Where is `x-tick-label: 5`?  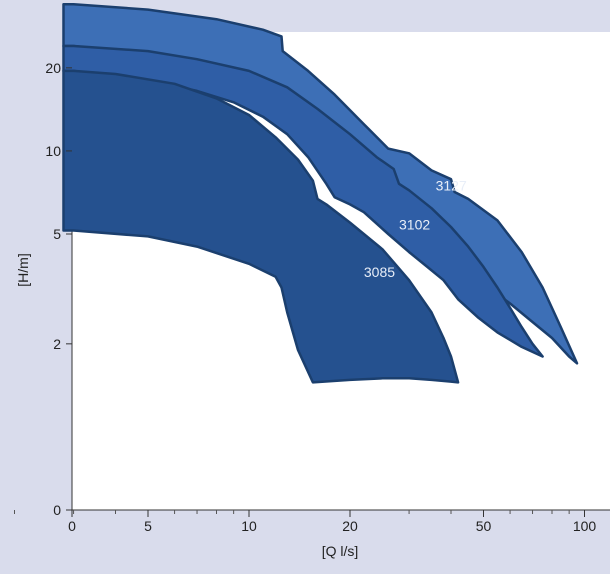
x-tick-label: 5 is located at coordinates (148, 526).